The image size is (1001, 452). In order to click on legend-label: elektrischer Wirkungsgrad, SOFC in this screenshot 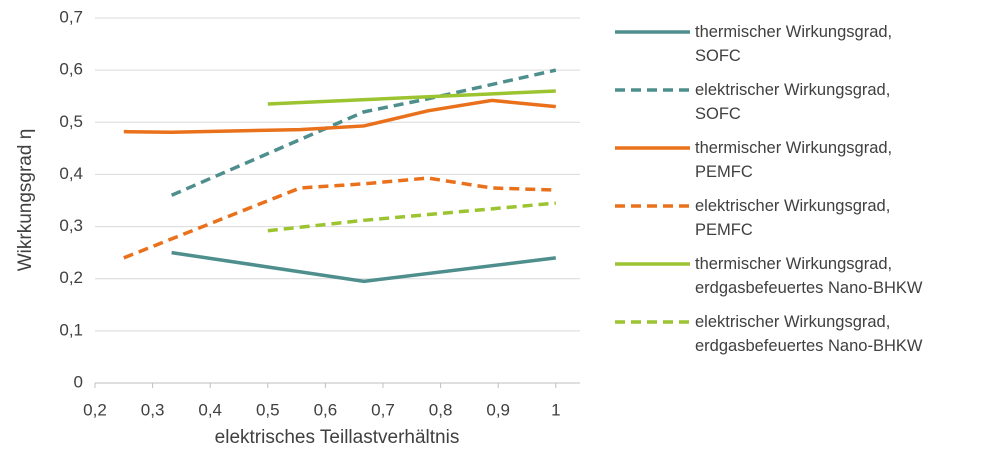, I will do `click(793, 102)`.